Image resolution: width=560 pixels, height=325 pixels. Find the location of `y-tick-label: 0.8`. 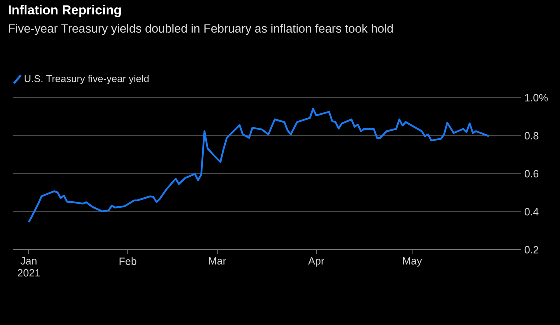

y-tick-label: 0.8 is located at coordinates (531, 136).